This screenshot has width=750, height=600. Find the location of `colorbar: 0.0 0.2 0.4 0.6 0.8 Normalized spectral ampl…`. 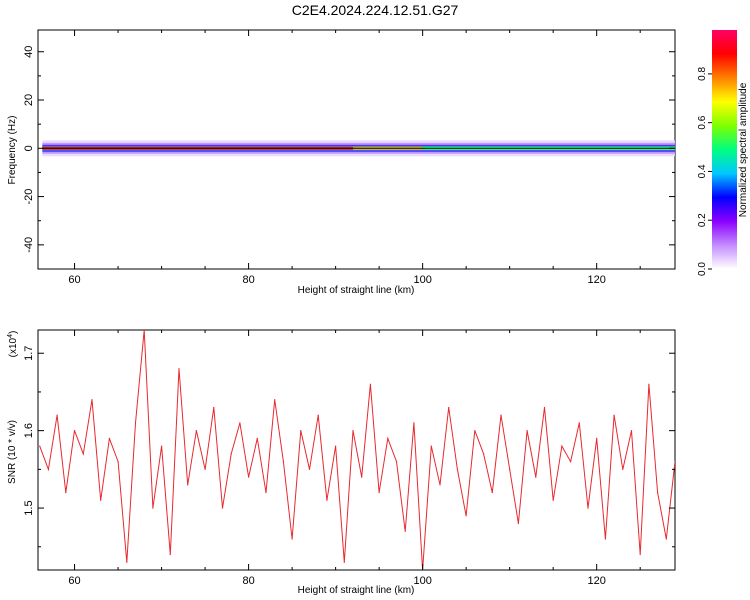

colorbar: 0.0 0.2 0.4 0.6 0.8 Normalized spectral ampl… is located at coordinates (723, 153).